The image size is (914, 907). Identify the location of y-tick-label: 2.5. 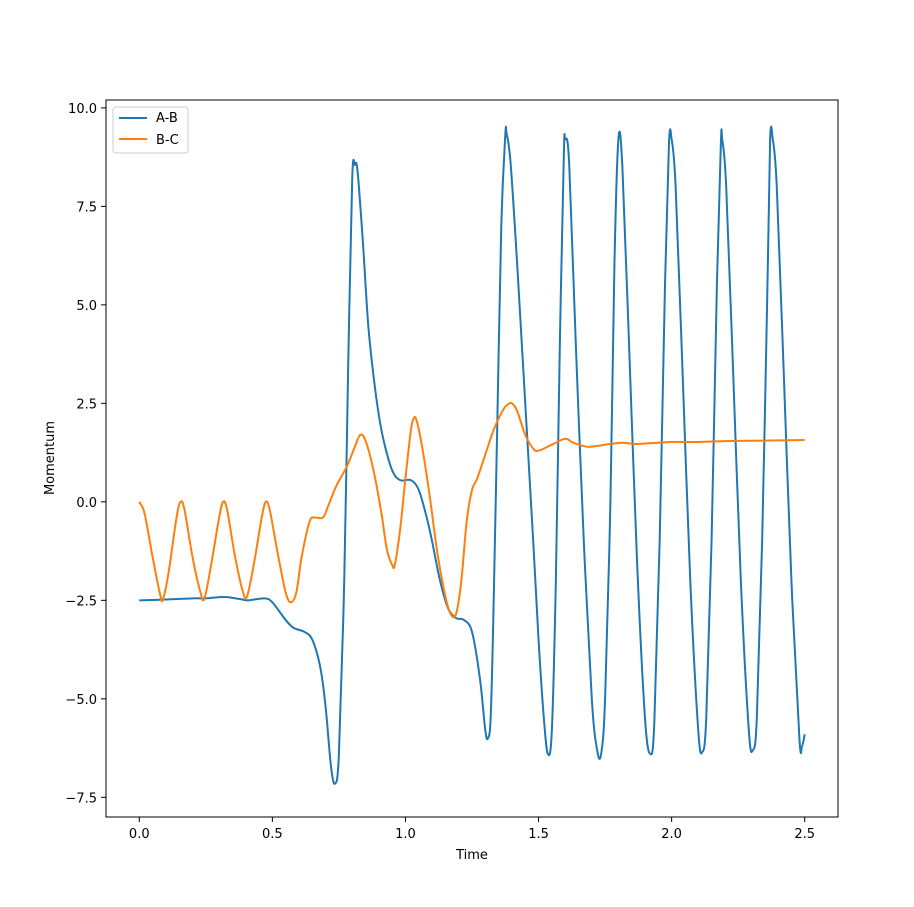
(86, 404).